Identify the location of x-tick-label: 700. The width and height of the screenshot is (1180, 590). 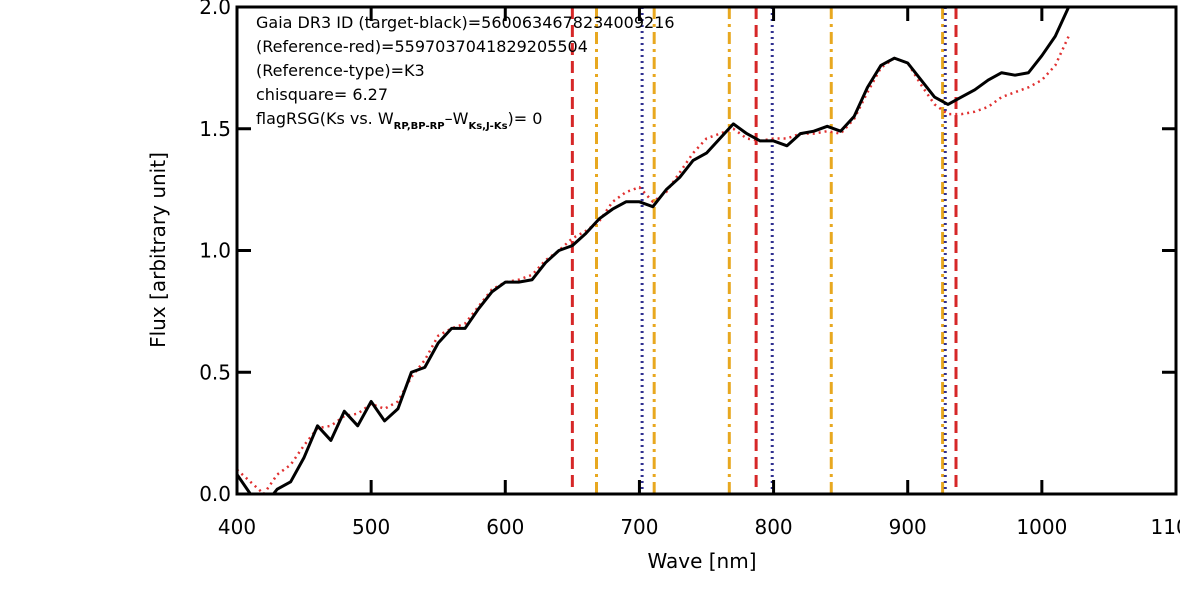
(639, 527).